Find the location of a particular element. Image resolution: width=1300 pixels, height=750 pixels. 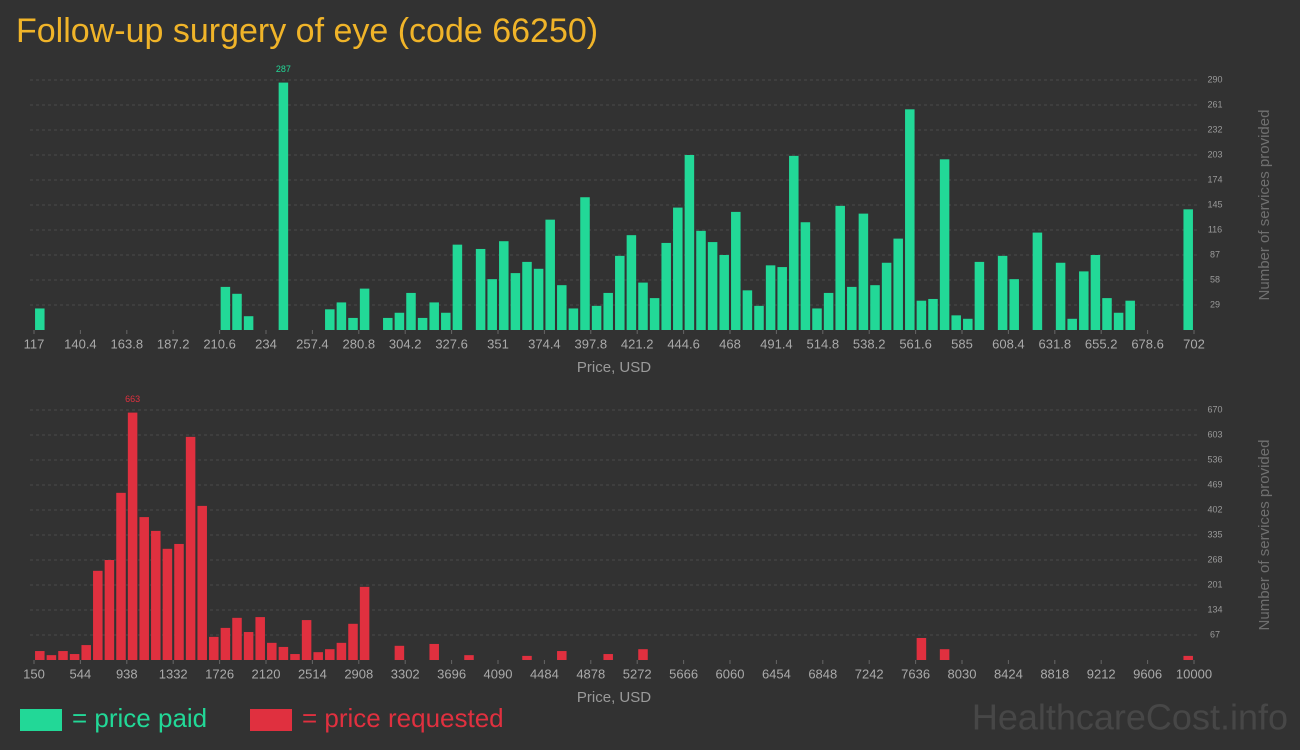

x-tick-label: 3302 is located at coordinates (405, 673).